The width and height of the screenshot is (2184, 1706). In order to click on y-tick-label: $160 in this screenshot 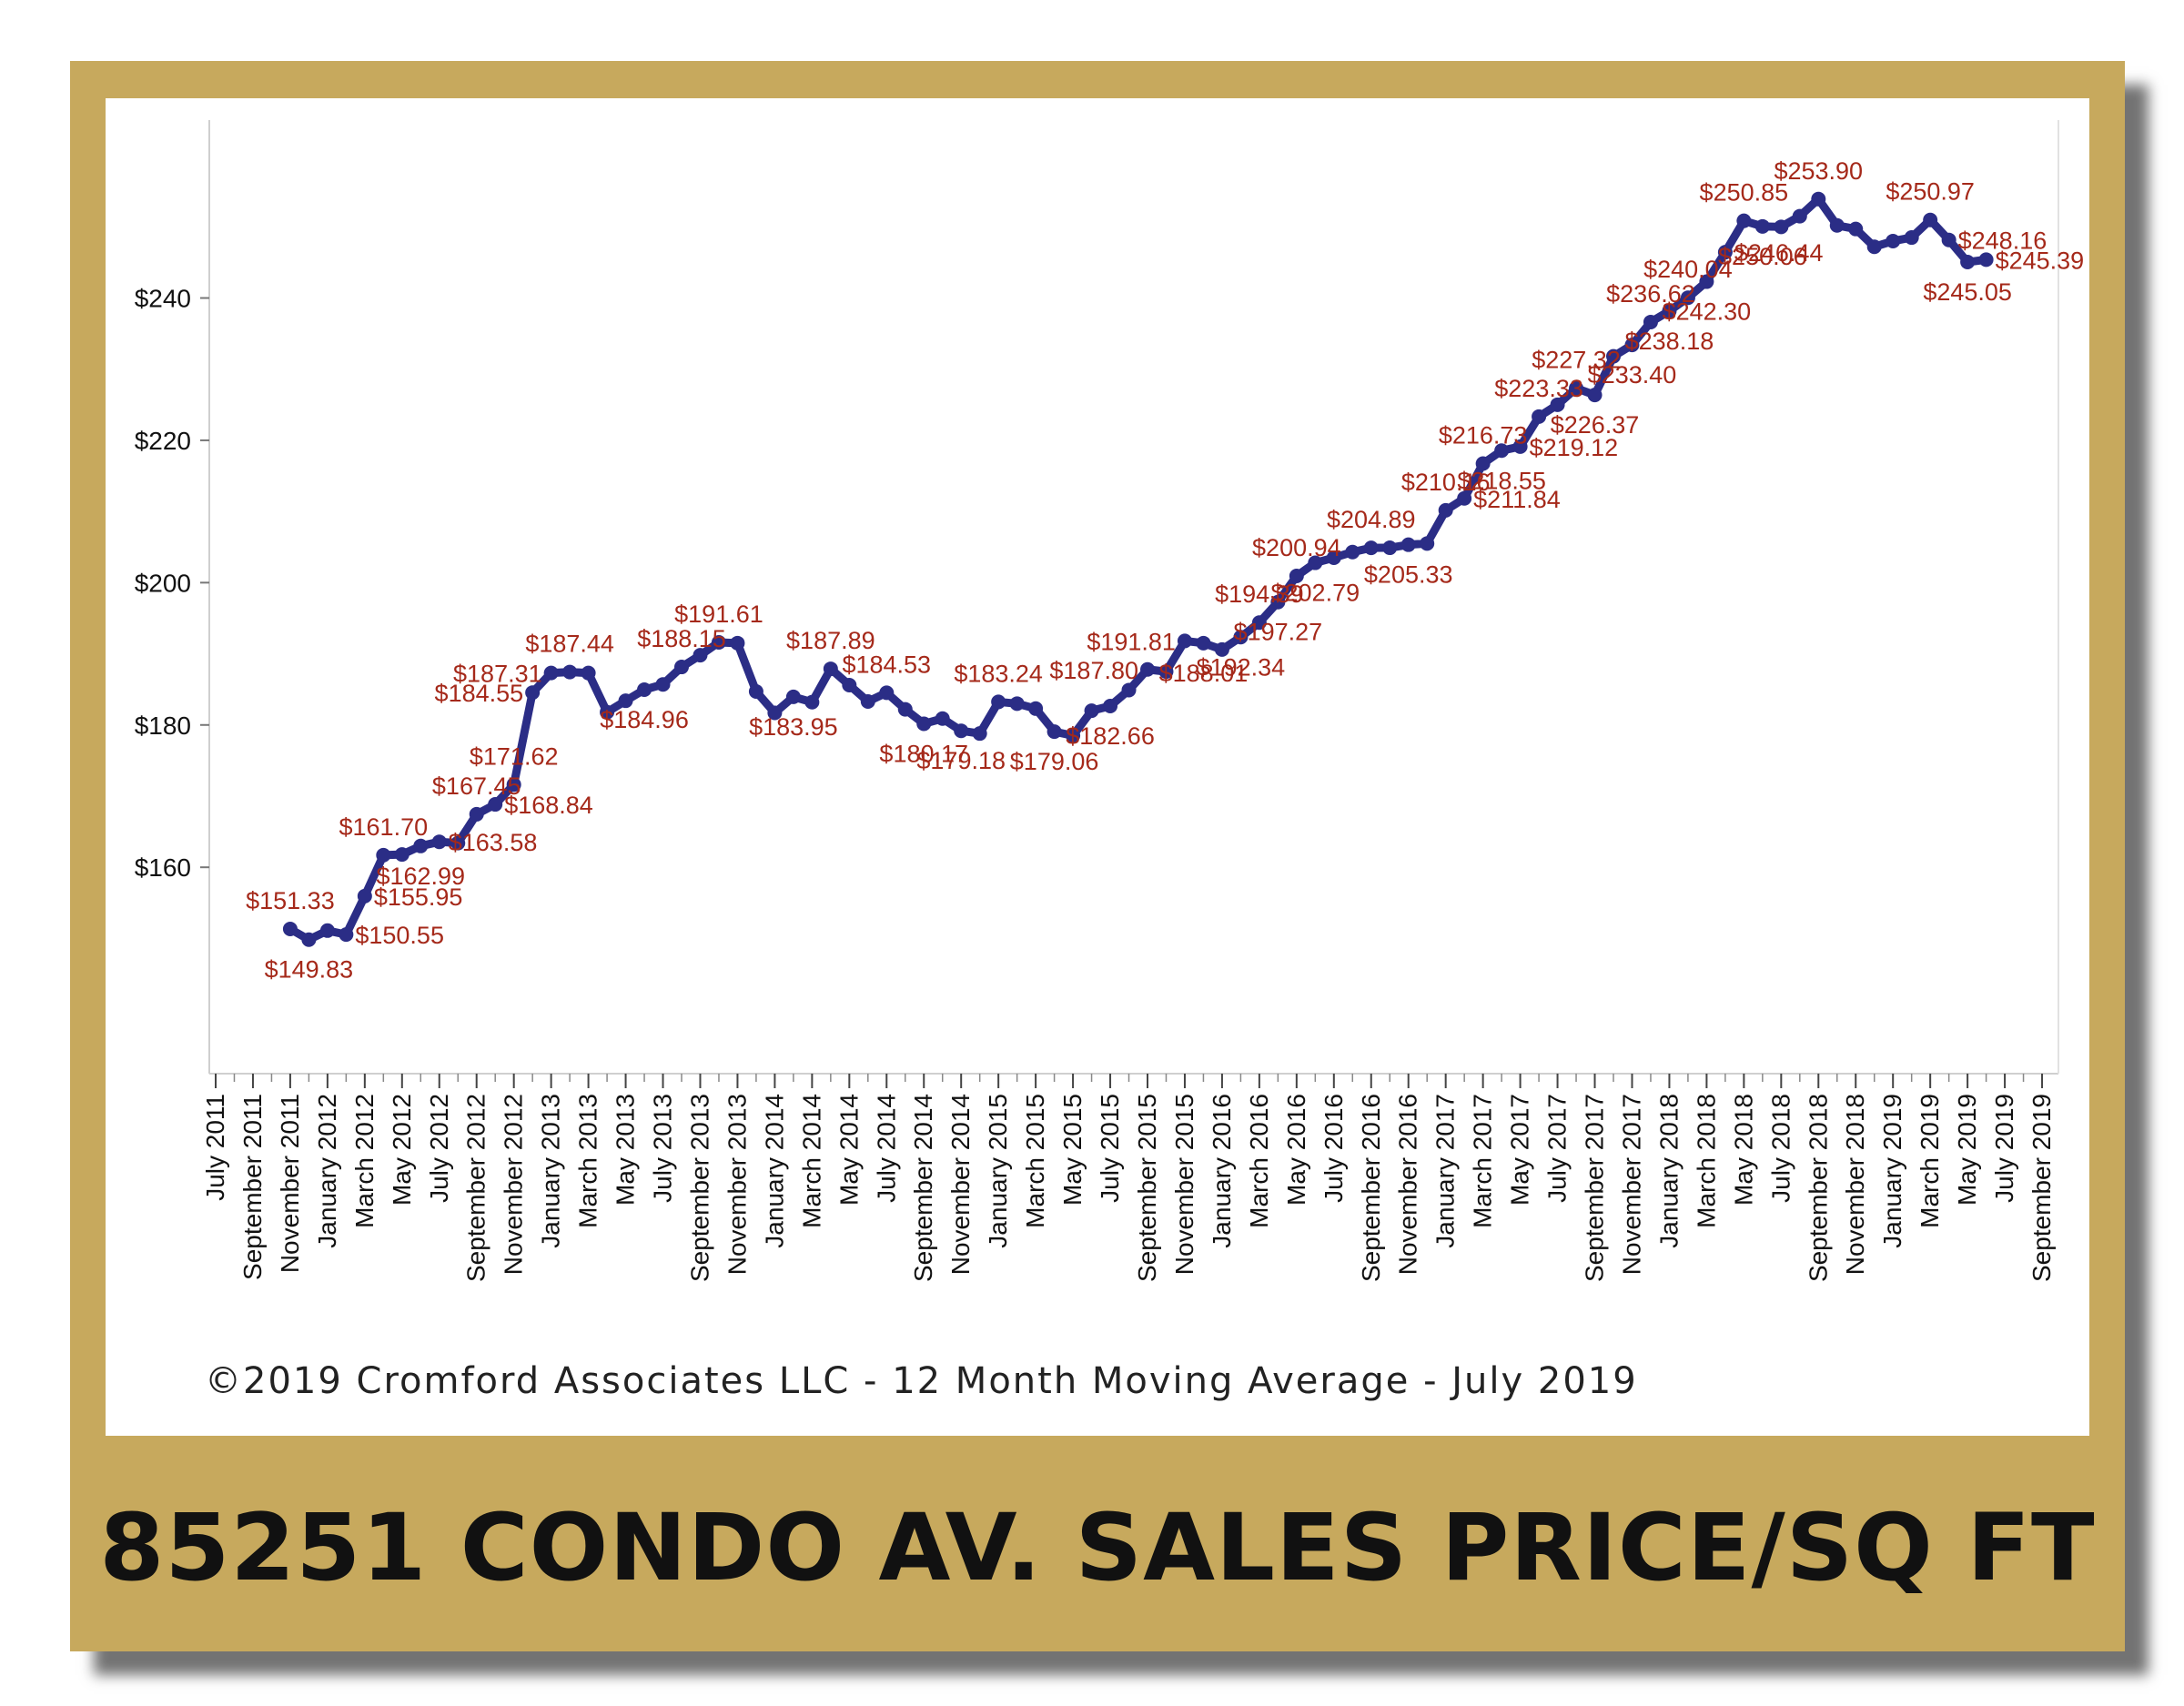, I will do `click(163, 867)`.